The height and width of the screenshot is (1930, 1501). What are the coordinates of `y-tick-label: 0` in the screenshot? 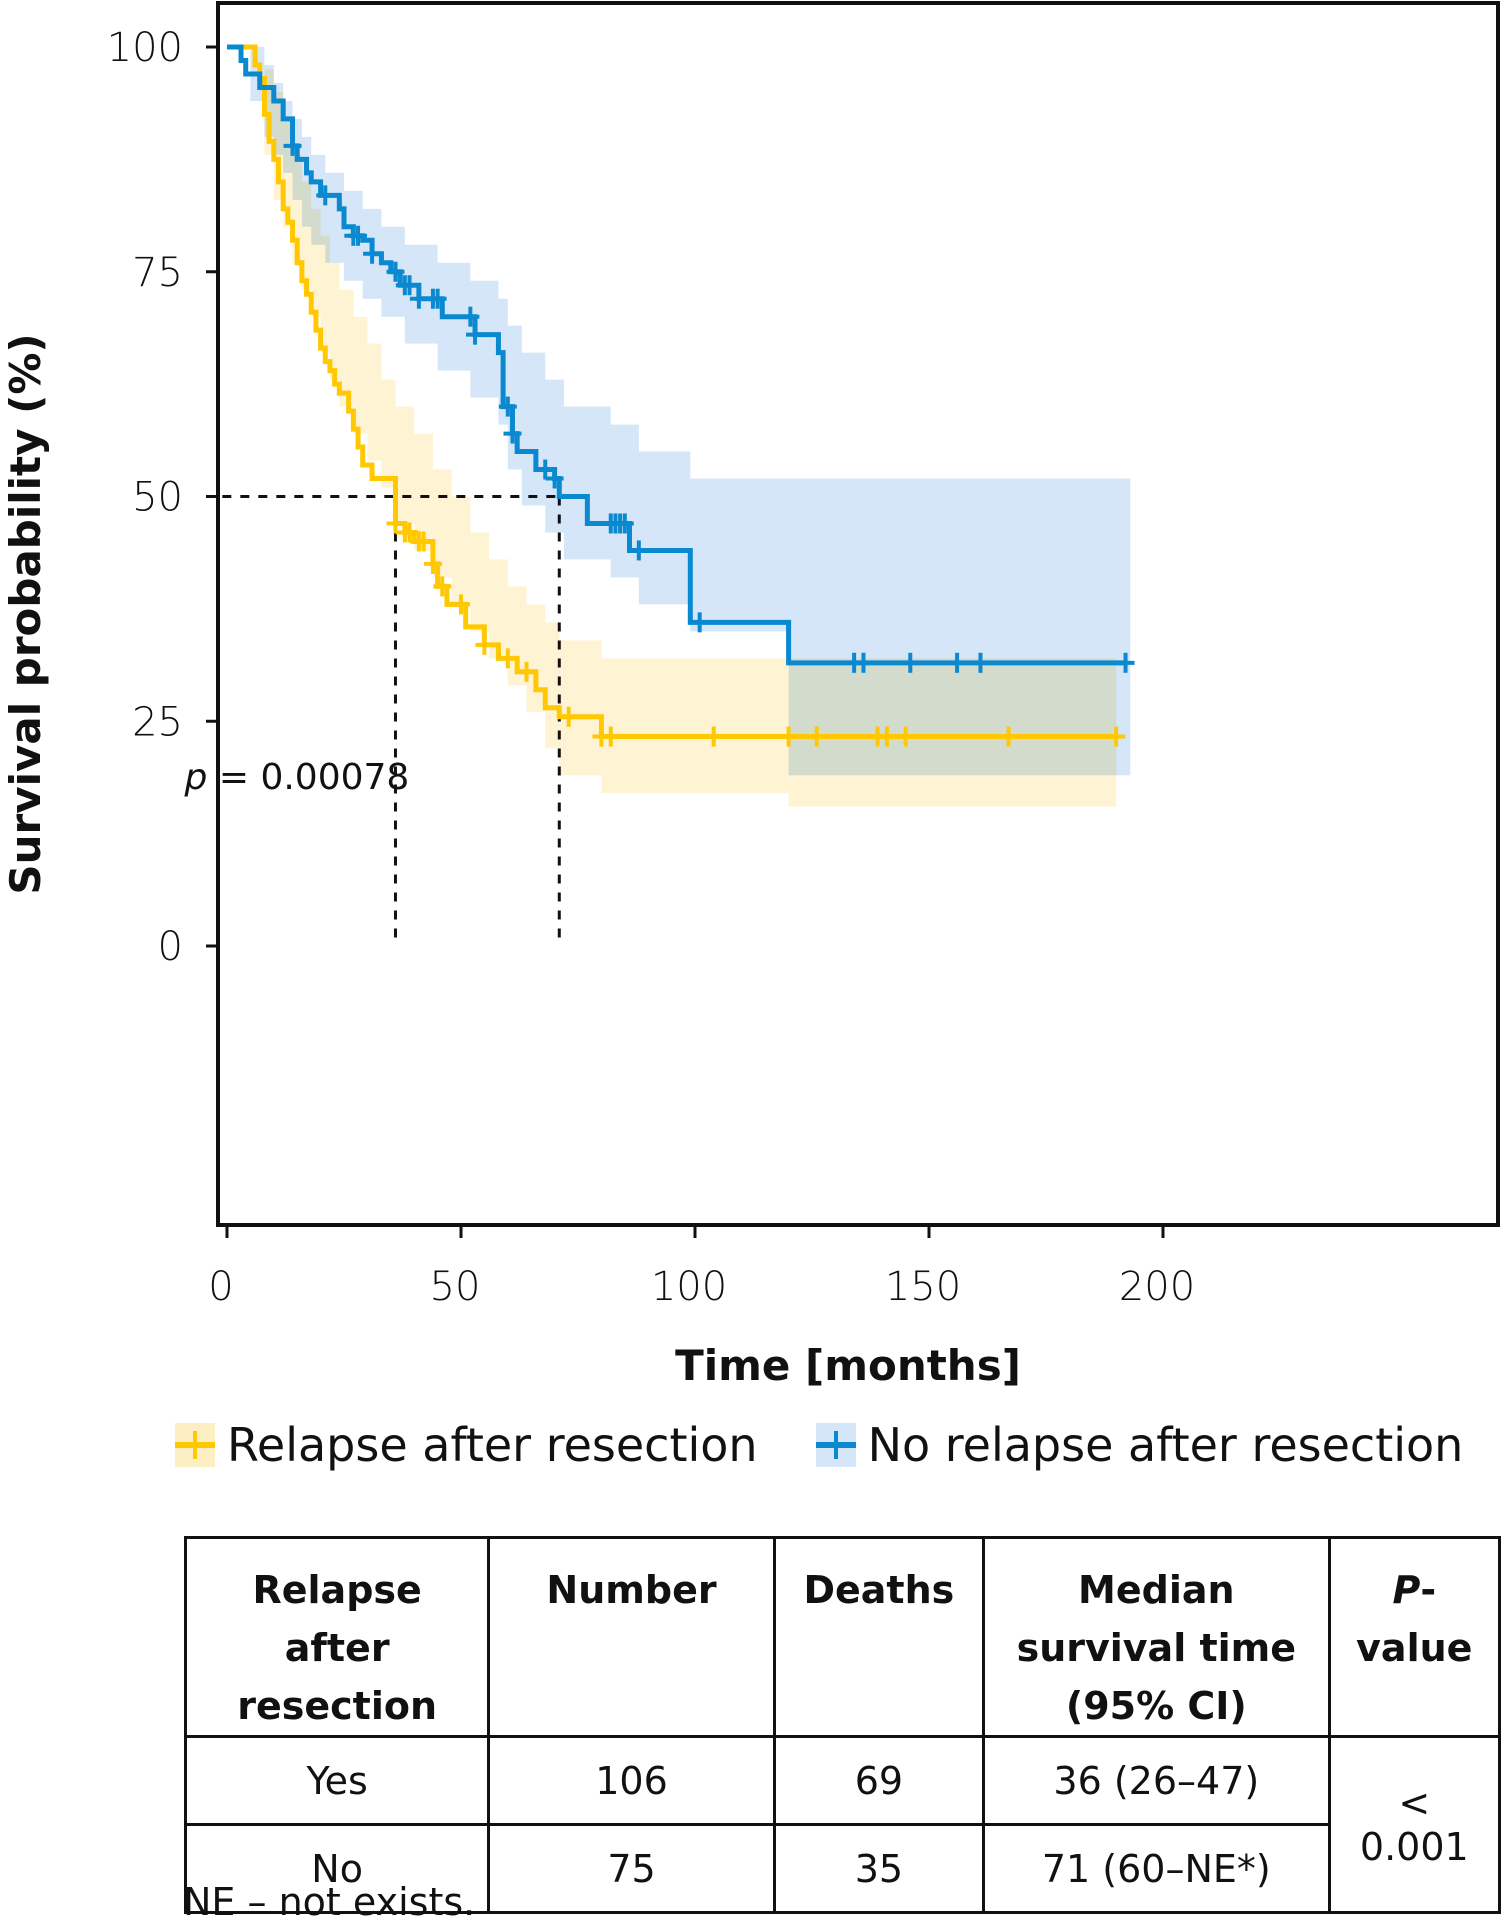 It's located at (170, 947).